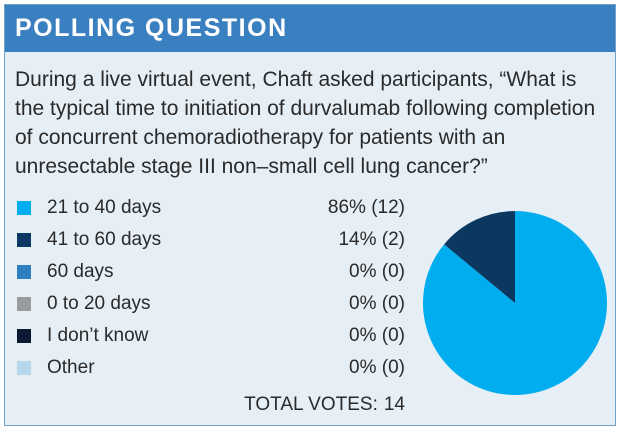 The image size is (622, 430). I want to click on legend-label: 0 to 20 days, so click(99, 303).